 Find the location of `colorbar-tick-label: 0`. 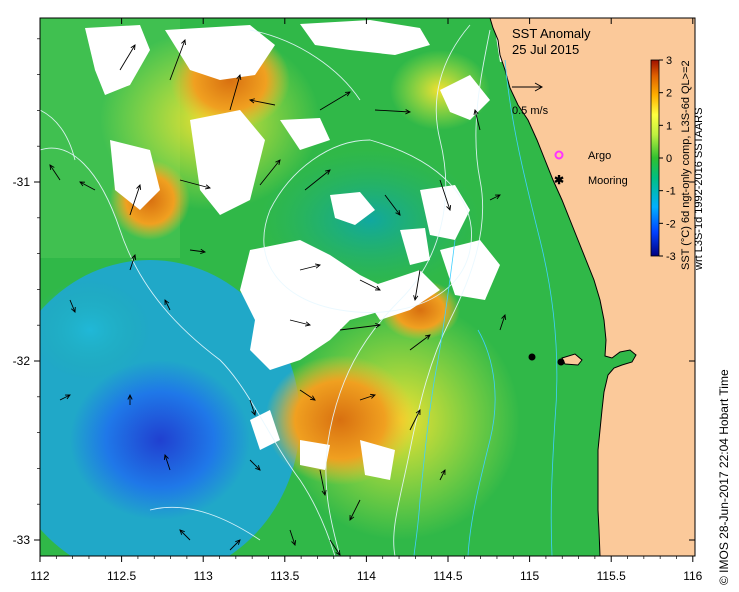

colorbar-tick-label: 0 is located at coordinates (669, 159).